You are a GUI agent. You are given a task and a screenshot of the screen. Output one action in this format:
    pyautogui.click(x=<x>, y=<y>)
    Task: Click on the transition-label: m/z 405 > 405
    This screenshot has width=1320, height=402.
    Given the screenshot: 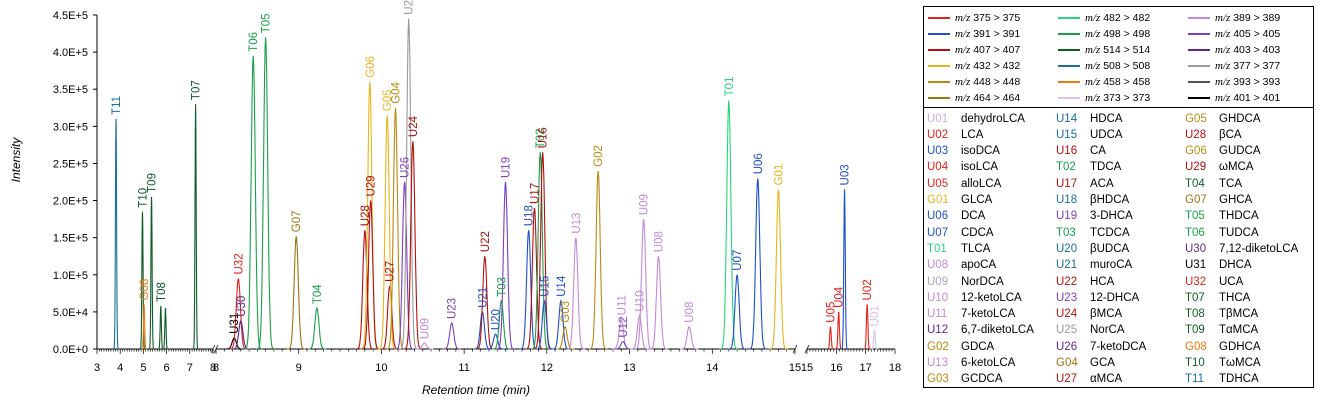 What is the action you would take?
    pyautogui.click(x=1248, y=34)
    